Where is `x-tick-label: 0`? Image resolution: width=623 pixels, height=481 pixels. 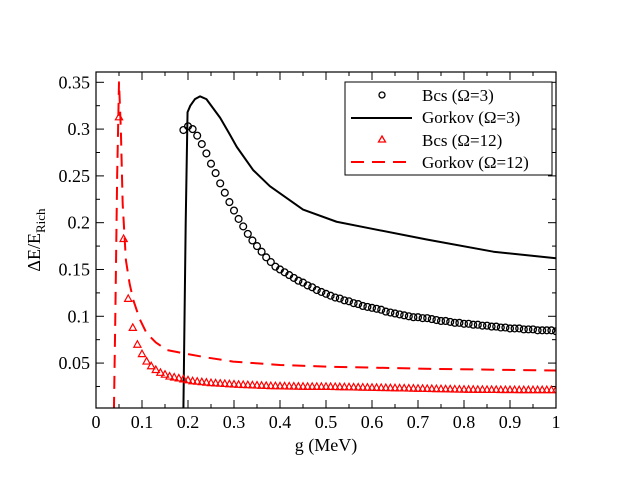 x-tick-label: 0 is located at coordinates (96, 422).